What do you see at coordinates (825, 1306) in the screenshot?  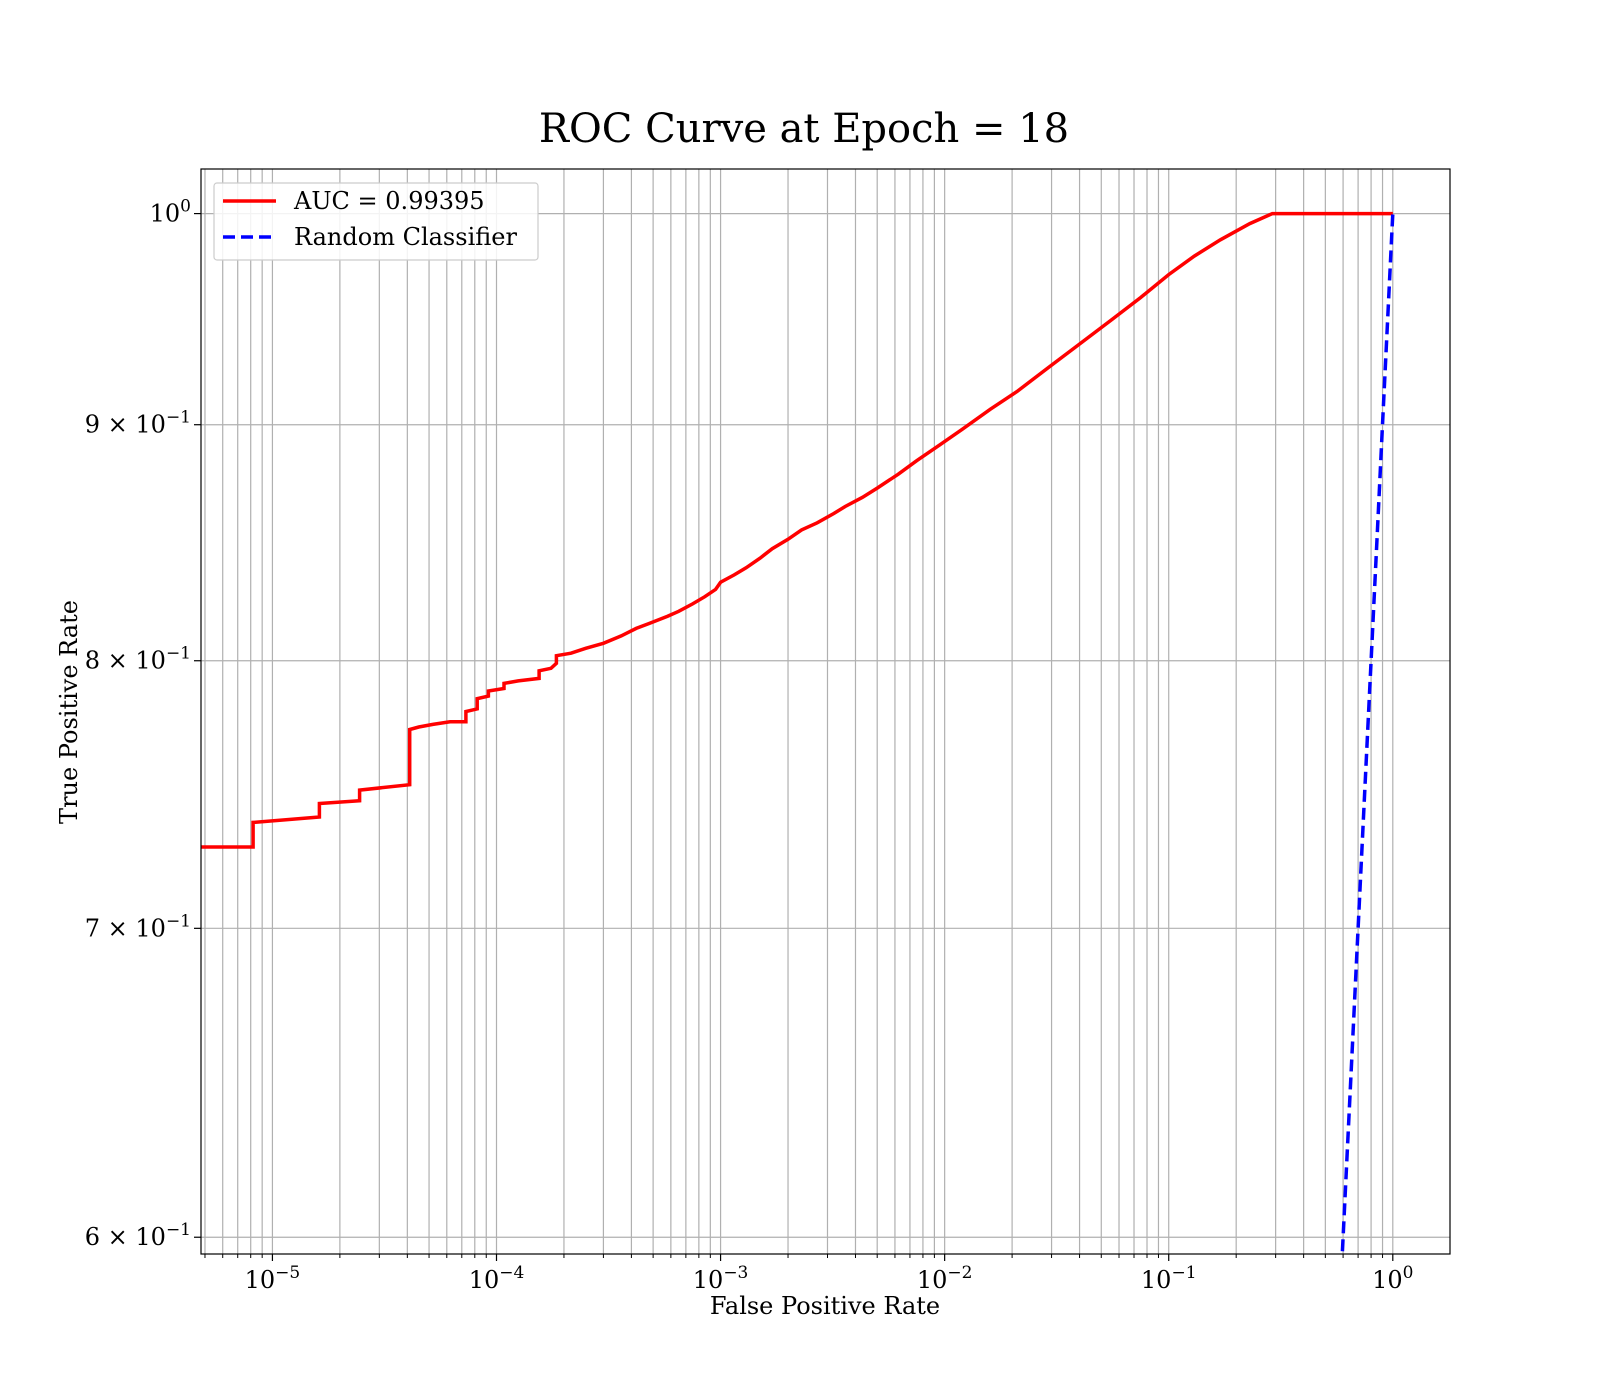 I see `x-axis-label: False Positive Rate` at bounding box center [825, 1306].